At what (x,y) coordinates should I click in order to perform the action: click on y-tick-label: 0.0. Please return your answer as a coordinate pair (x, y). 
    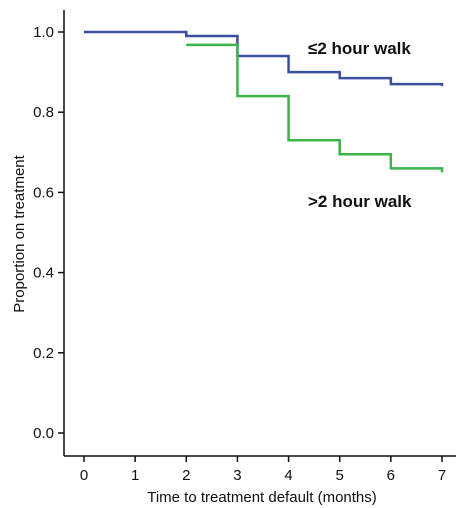
    Looking at the image, I should click on (43, 433).